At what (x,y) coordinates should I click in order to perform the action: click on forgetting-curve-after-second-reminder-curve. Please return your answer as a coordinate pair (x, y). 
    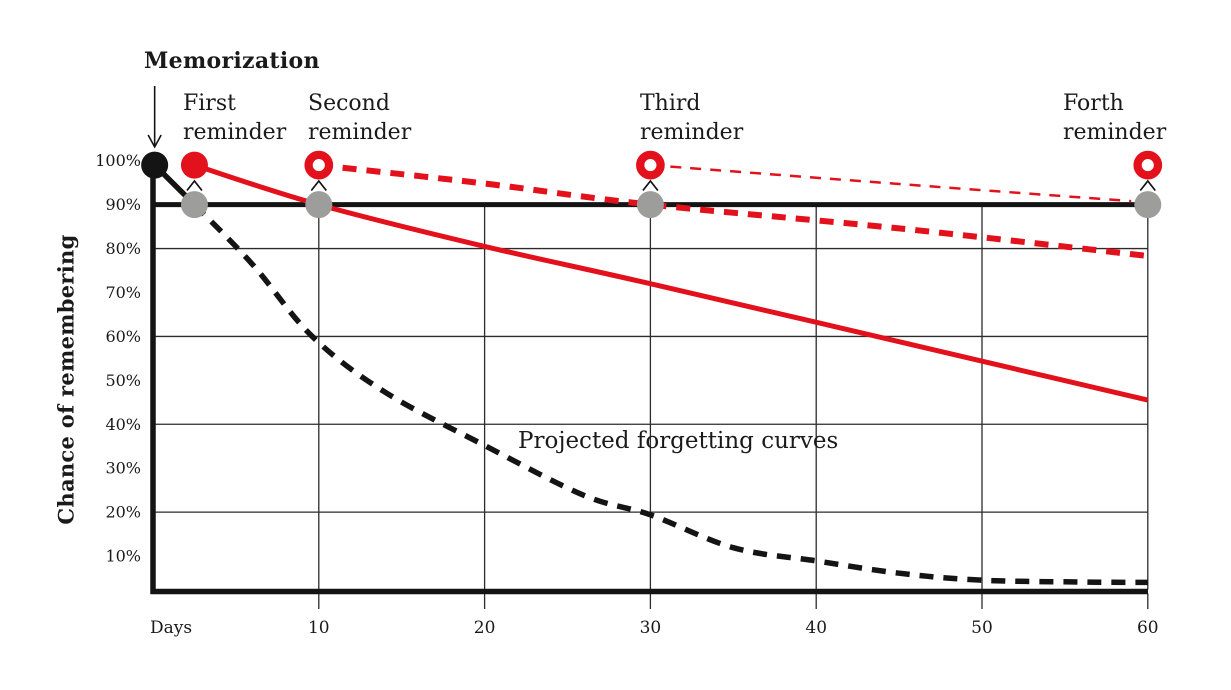
    Looking at the image, I should click on (733, 210).